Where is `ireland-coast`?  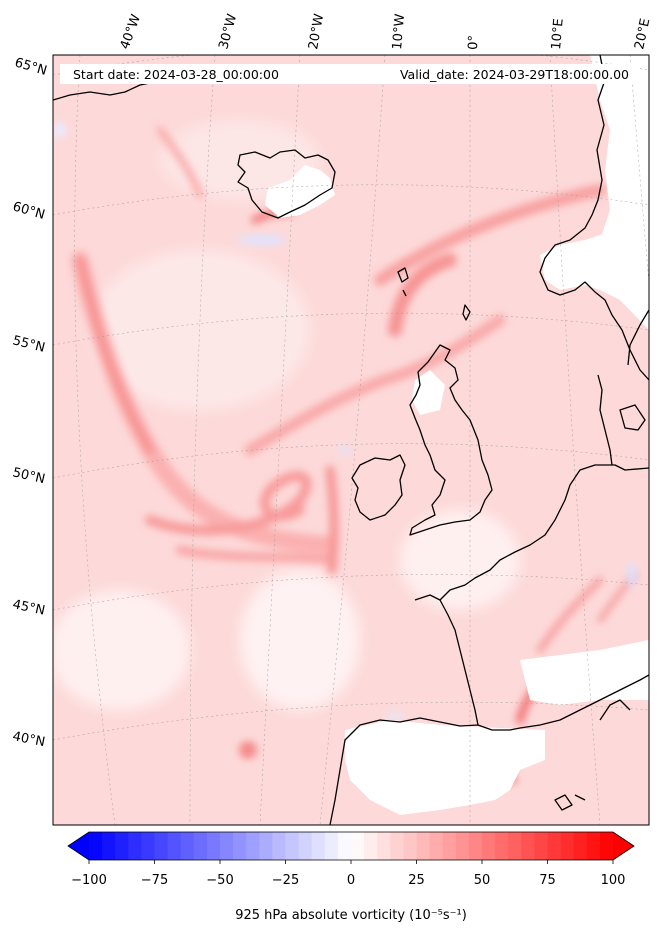
ireland-coast is located at coordinates (378, 487).